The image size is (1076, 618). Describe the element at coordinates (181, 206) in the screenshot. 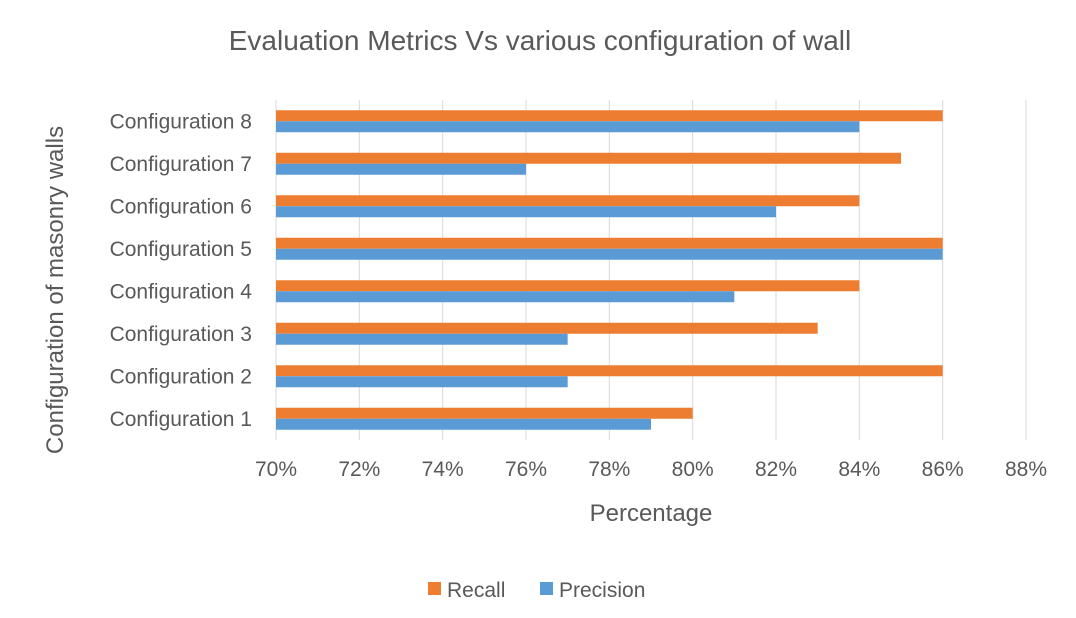

I see `category-label: Configuration 6` at that location.